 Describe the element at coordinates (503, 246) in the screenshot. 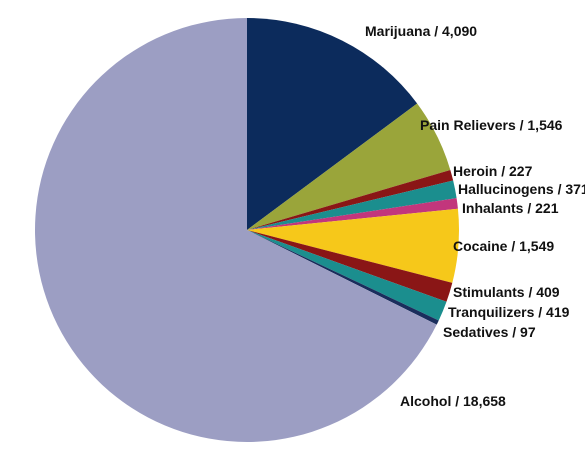

I see `slice-label: Cocaine / 1,549` at that location.